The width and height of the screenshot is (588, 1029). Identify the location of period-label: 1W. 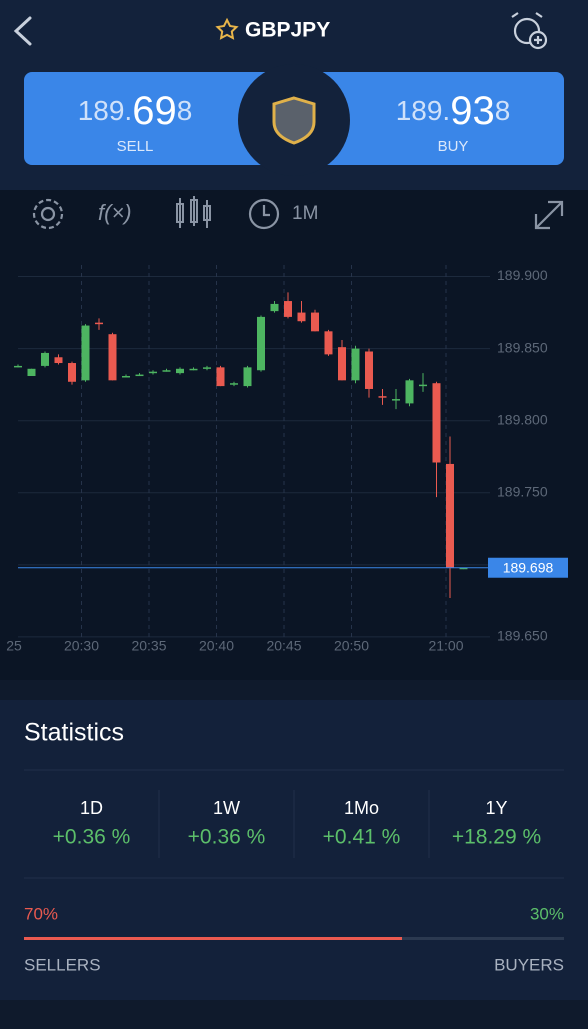
(226, 808).